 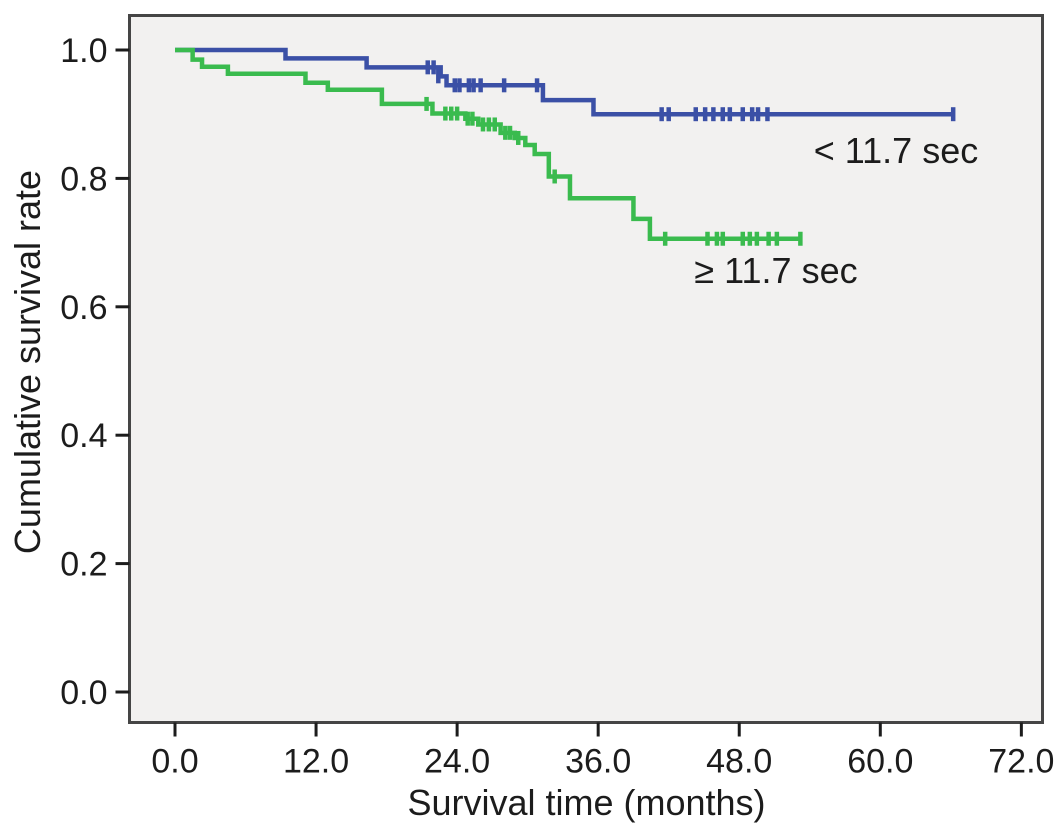 What do you see at coordinates (896, 150) in the screenshot?
I see `series-annotation-lt-11-7: < 11.7 sec` at bounding box center [896, 150].